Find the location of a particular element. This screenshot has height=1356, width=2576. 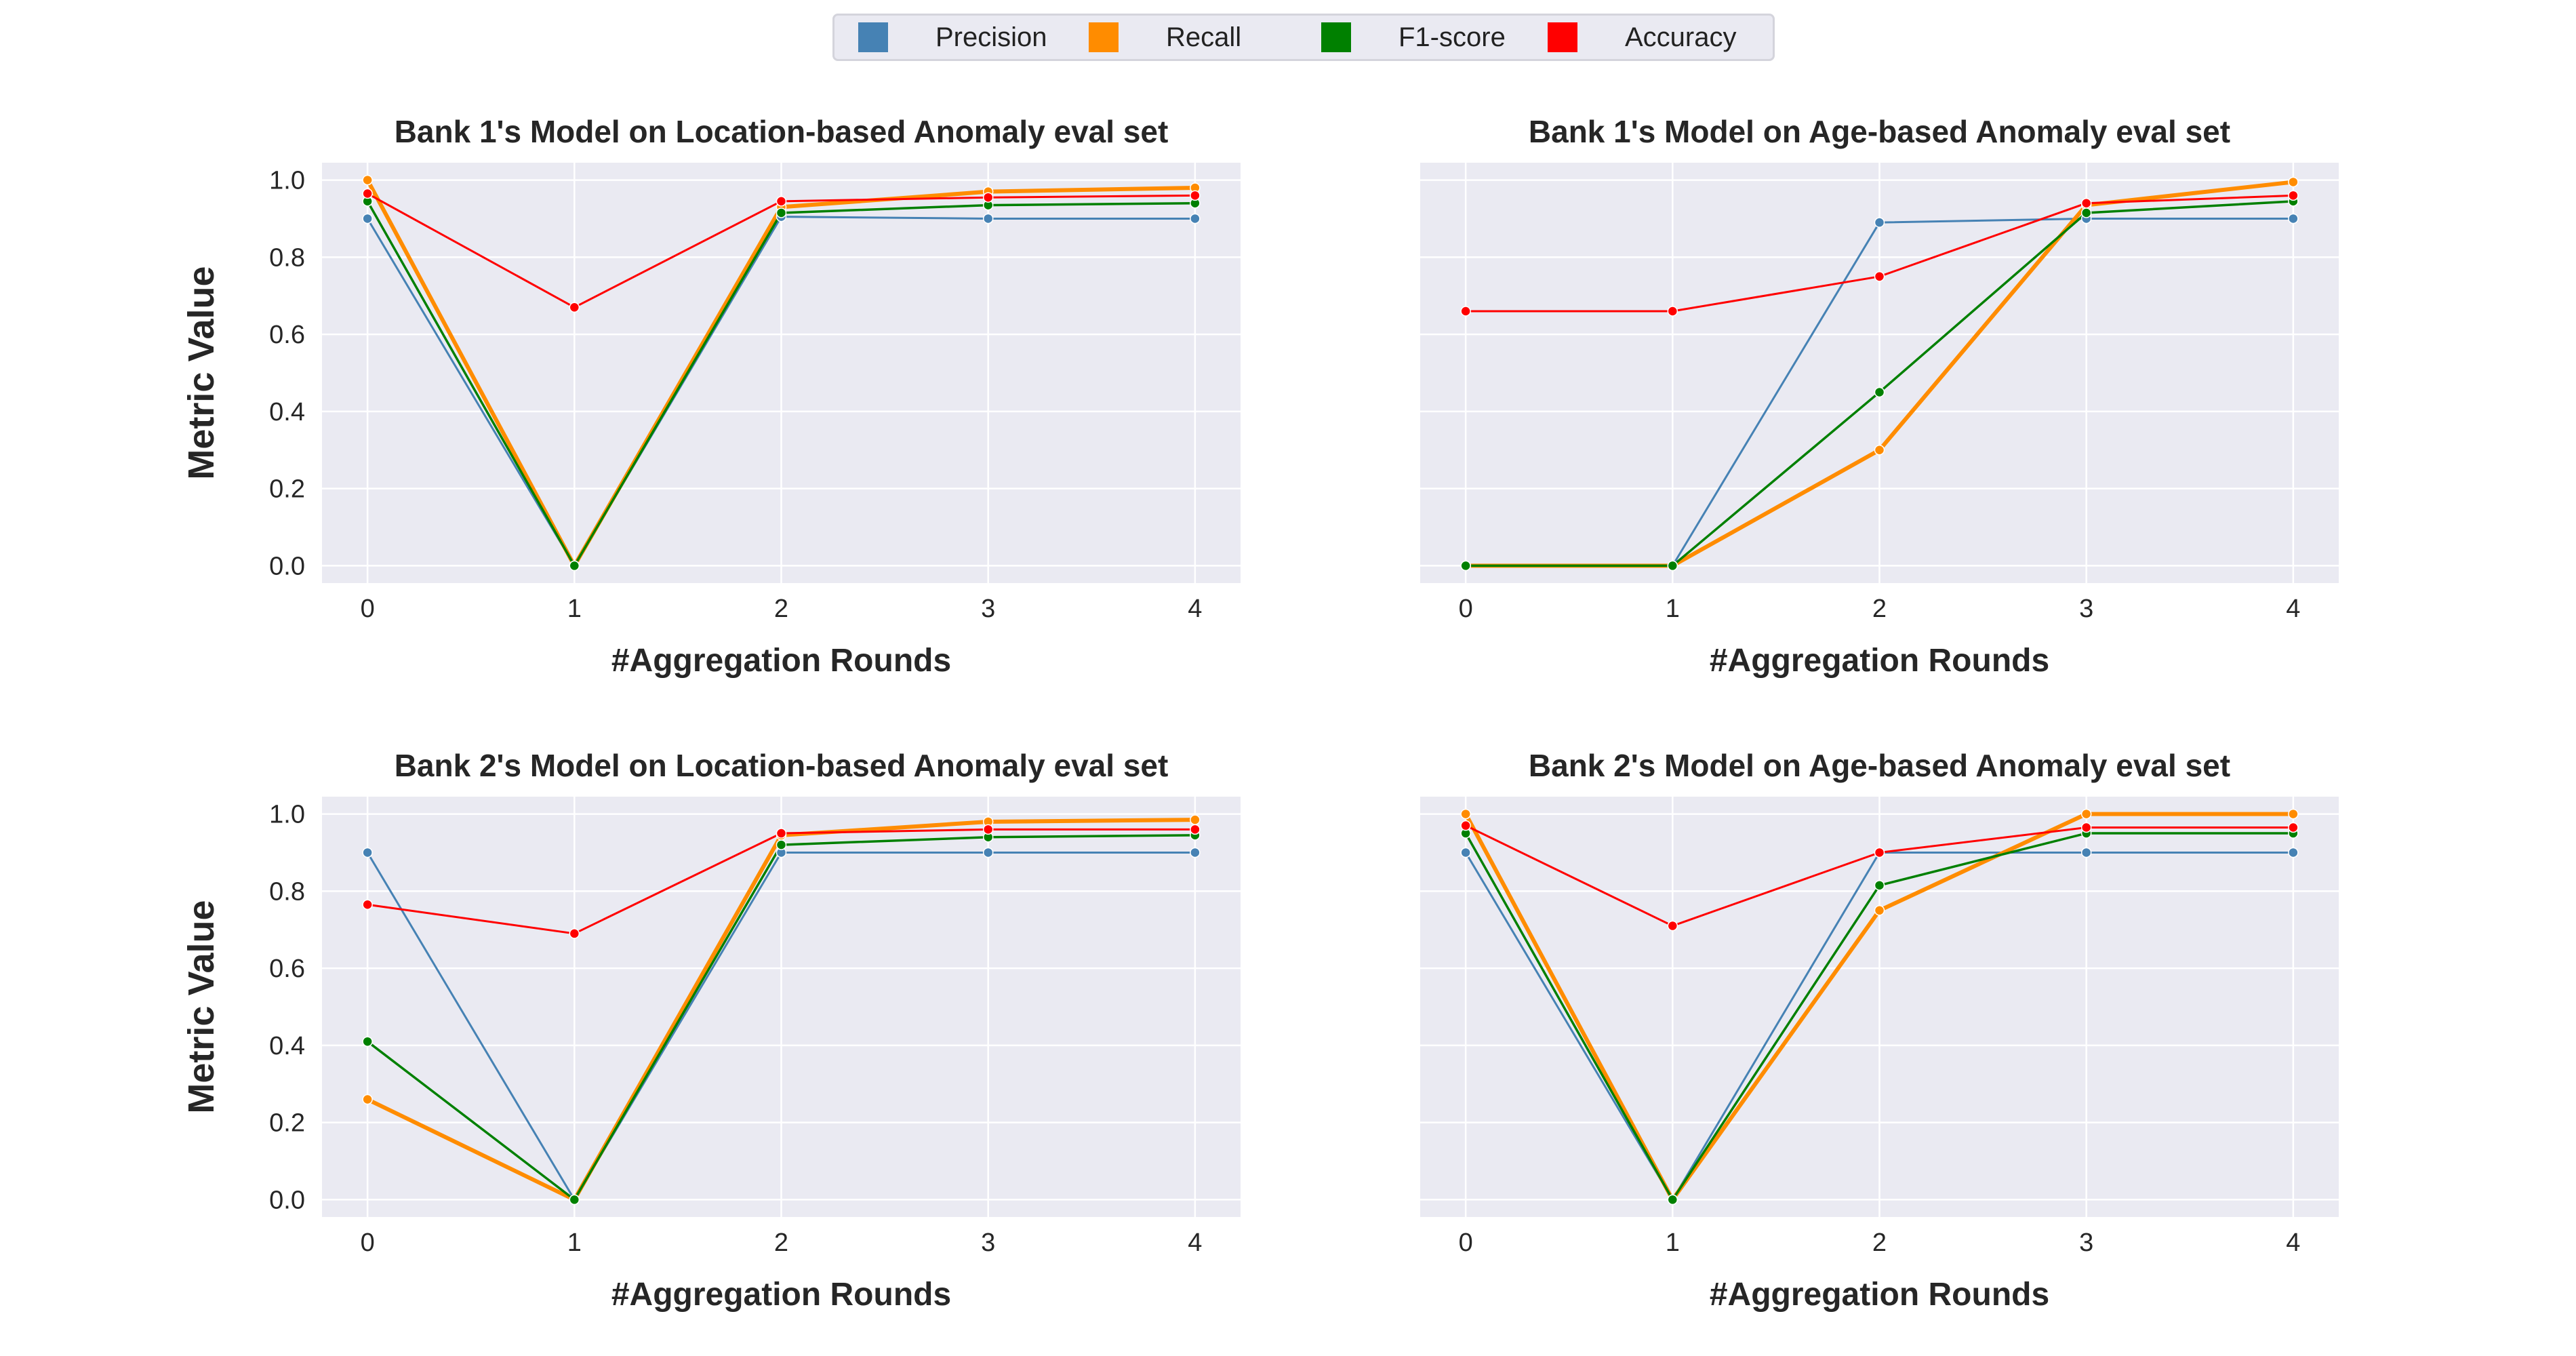

legend: Precision Recall F1-score Accuracy is located at coordinates (1303, 37).